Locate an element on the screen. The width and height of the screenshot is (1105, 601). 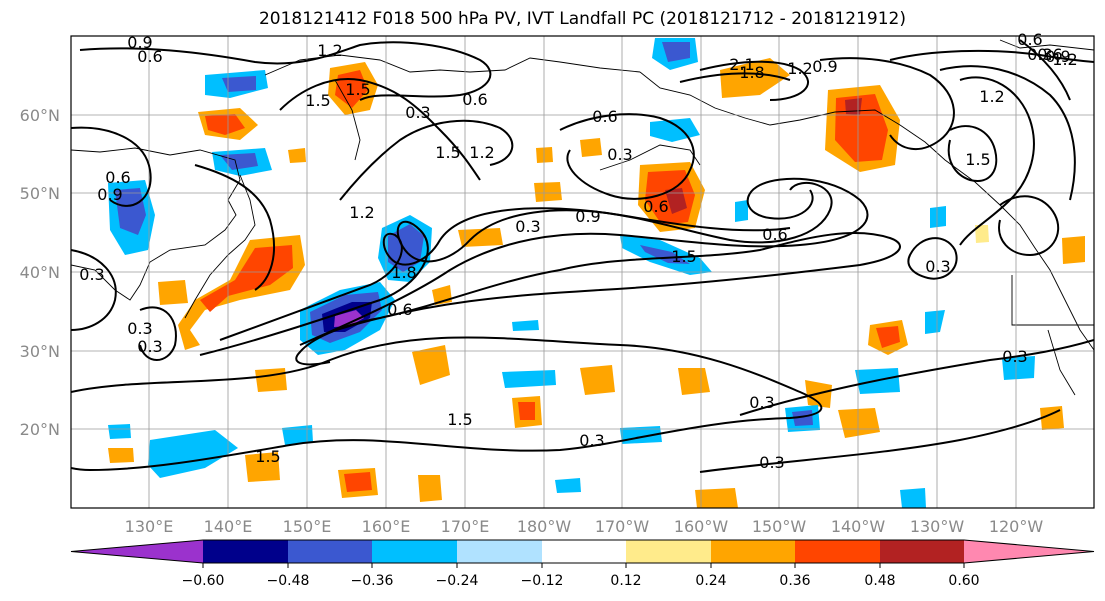
latitude-label: 30°N is located at coordinates (40, 351).